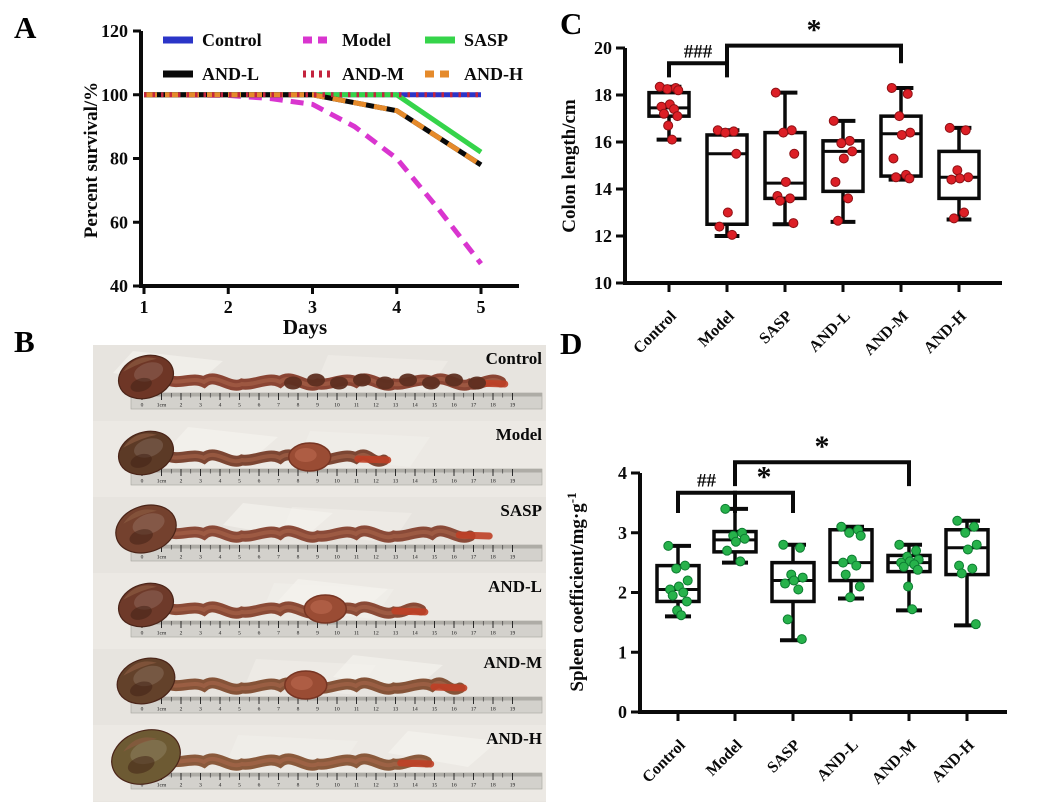 This screenshot has width=1058, height=812. What do you see at coordinates (119, 159) in the screenshot?
I see `svg-text: 80` at bounding box center [119, 159].